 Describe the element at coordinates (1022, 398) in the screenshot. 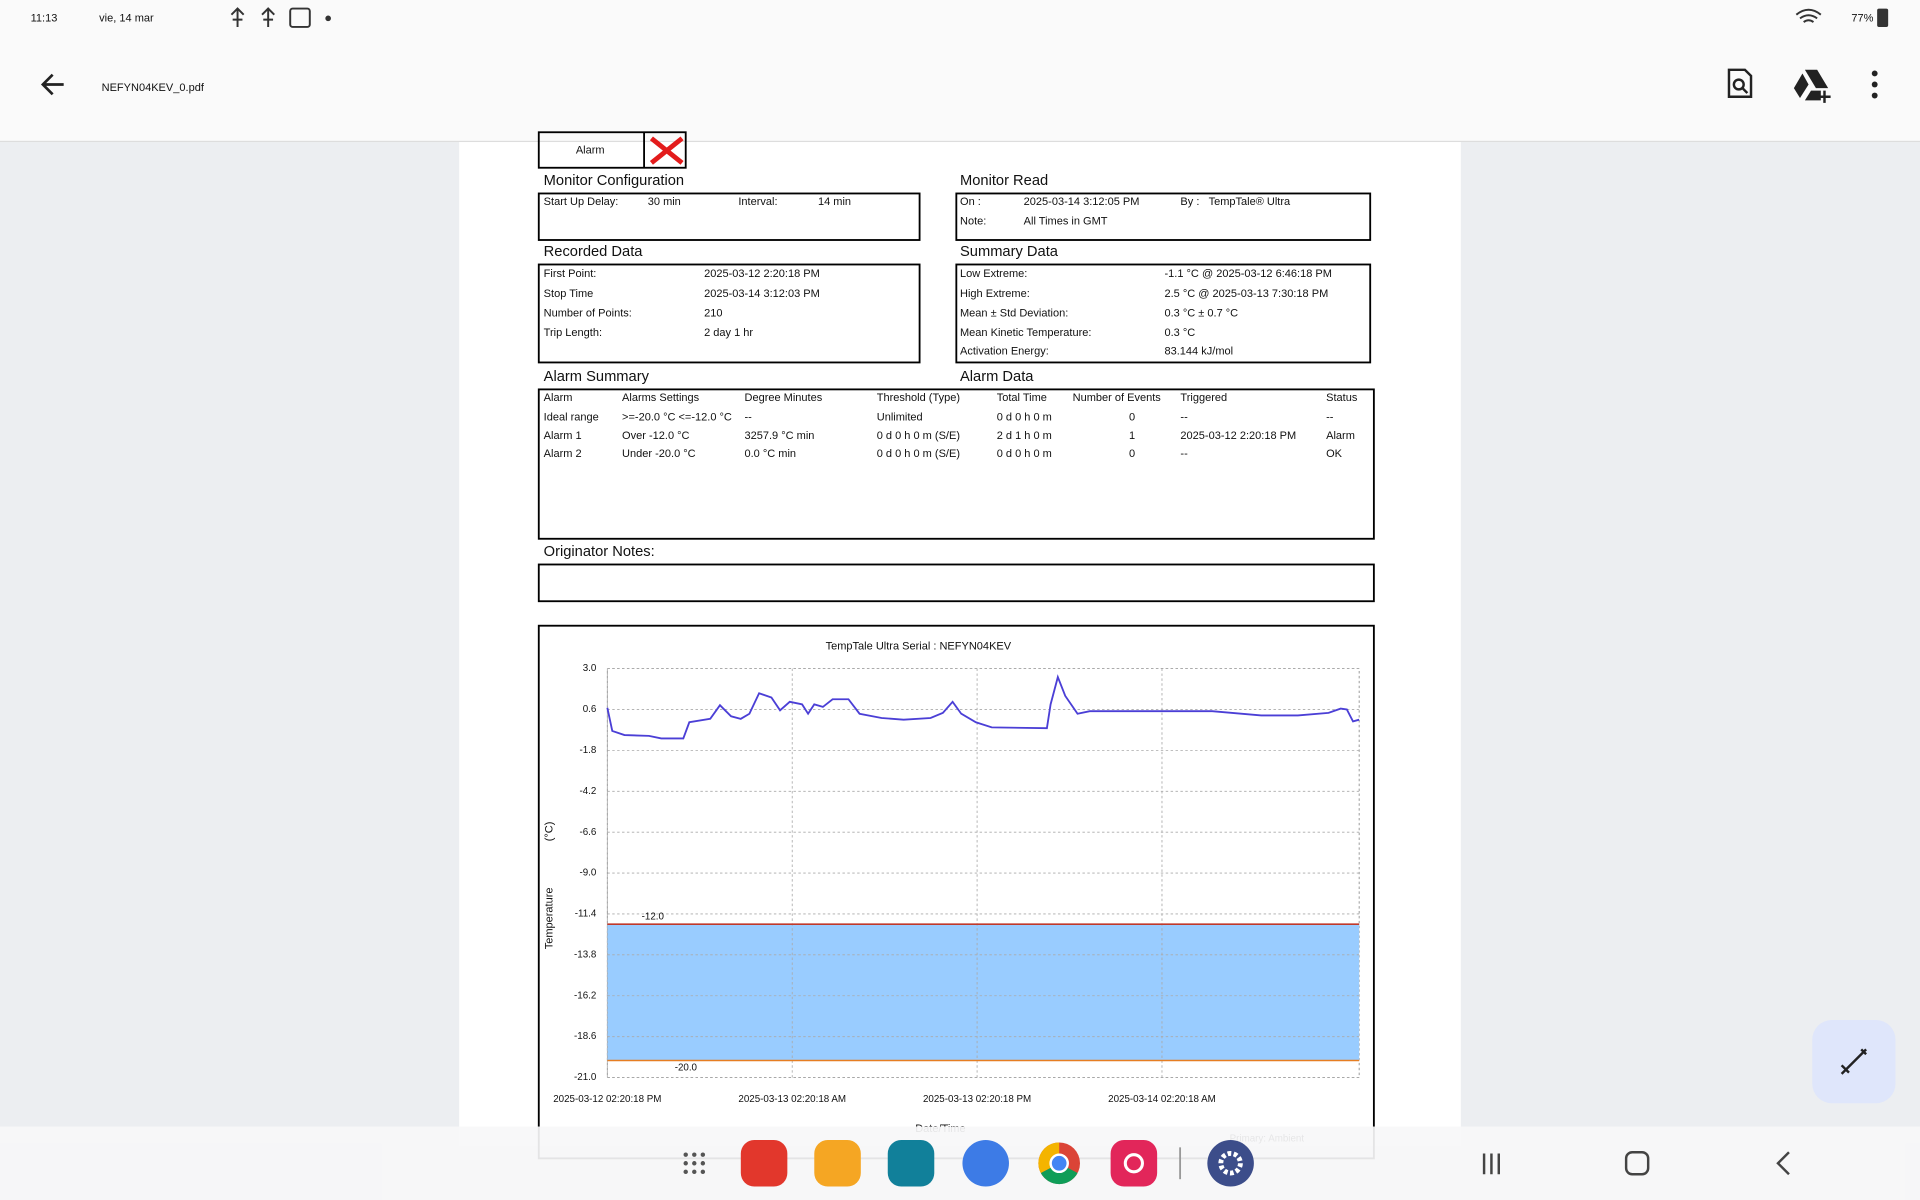

I see `table-header: Total Time` at that location.